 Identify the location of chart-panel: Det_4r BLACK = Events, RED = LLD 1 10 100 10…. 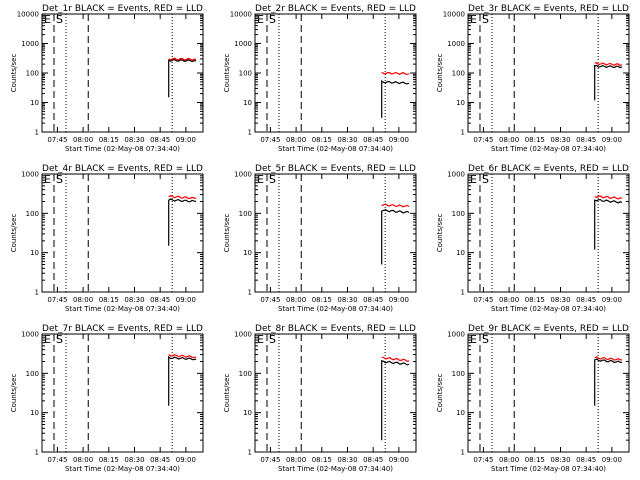
(107, 238).